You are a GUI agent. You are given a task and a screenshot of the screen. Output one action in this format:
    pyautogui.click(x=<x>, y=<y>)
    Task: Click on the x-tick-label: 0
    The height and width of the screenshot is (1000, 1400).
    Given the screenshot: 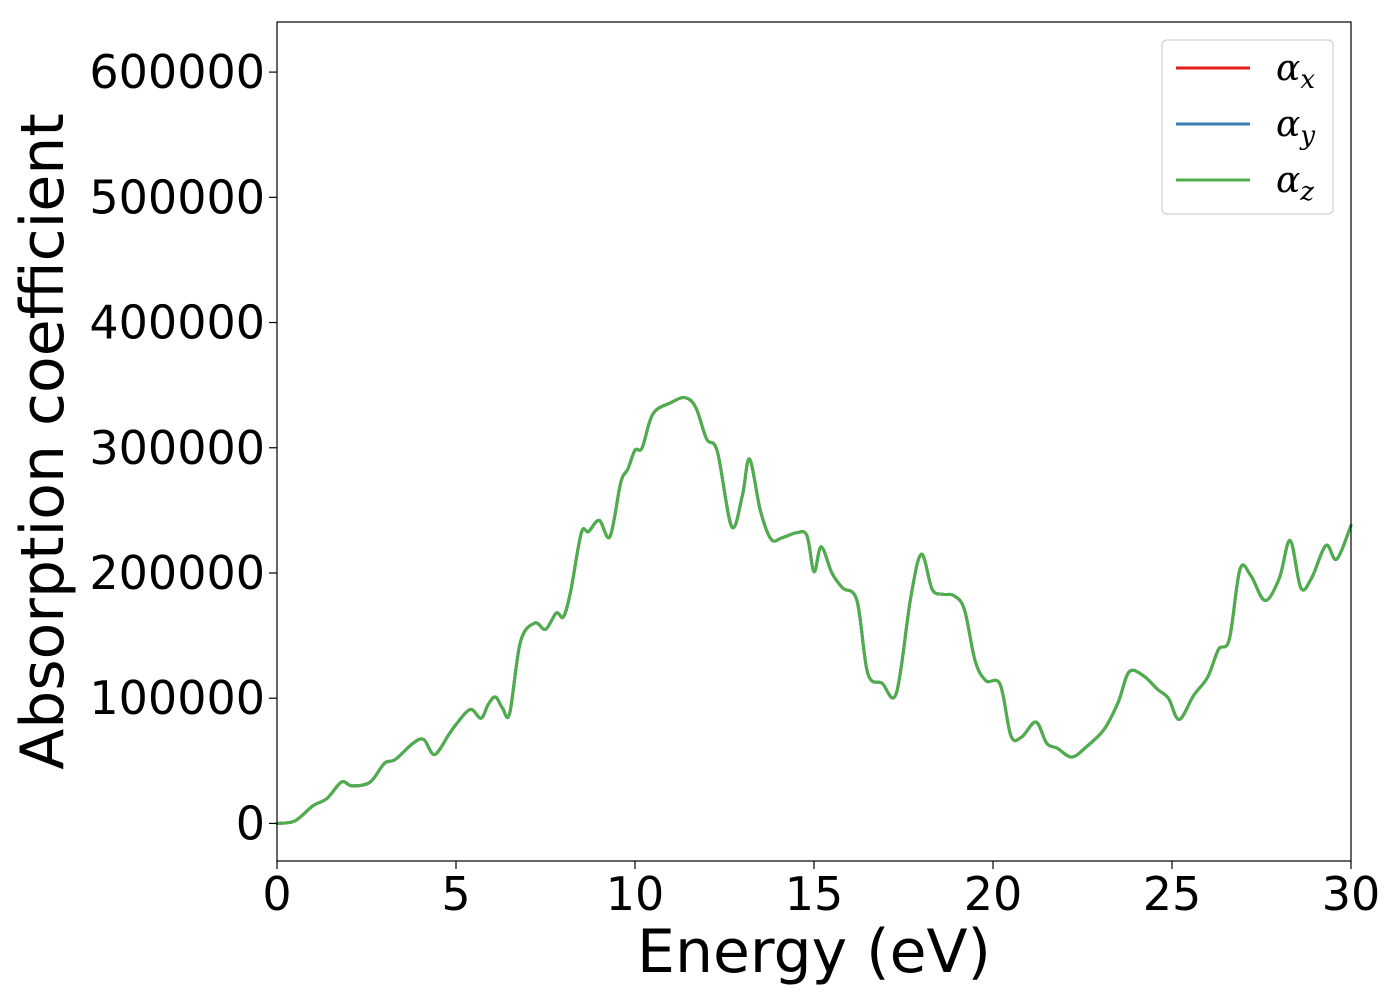 What is the action you would take?
    pyautogui.click(x=276, y=894)
    